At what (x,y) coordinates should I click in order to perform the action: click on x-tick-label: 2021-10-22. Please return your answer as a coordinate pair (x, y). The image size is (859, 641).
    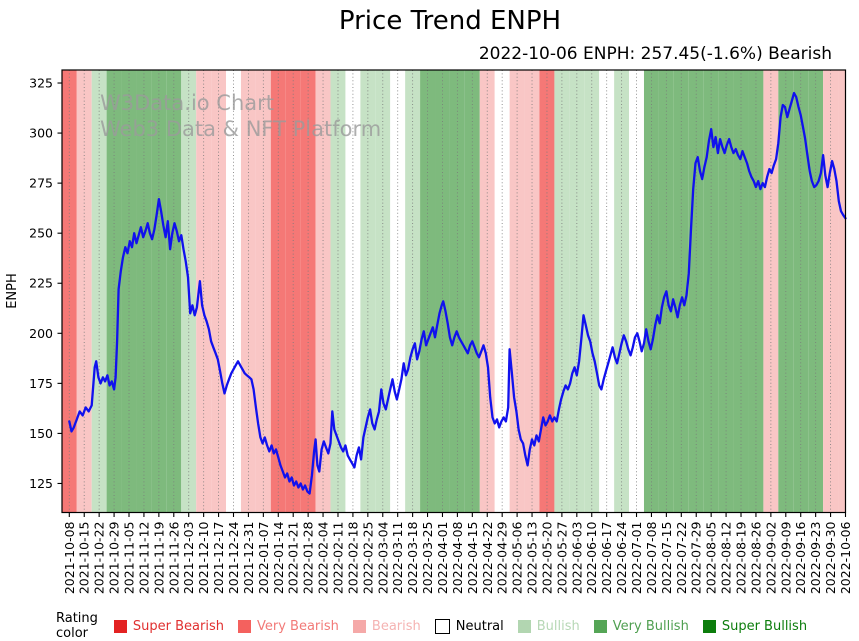
    Looking at the image, I should click on (99, 558).